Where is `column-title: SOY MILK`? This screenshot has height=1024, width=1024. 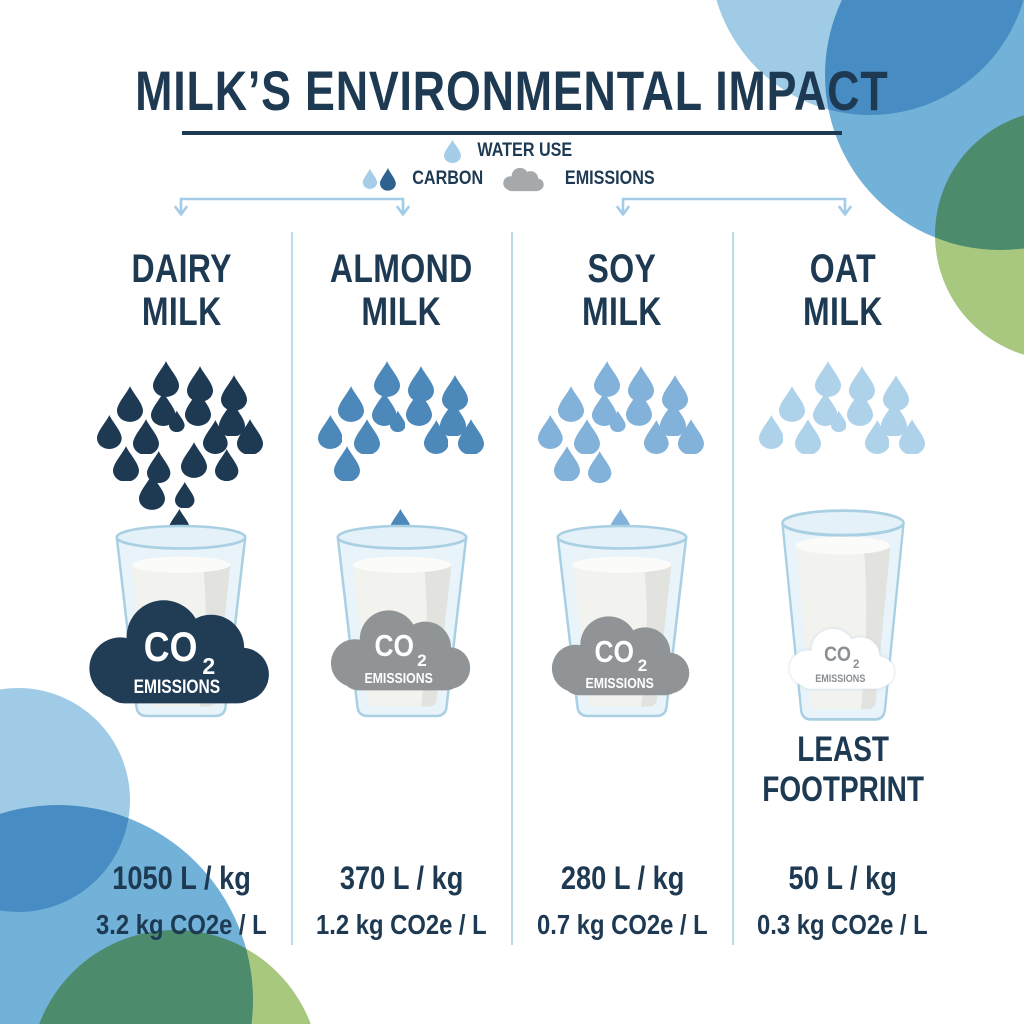
column-title: SOY MILK is located at coordinates (622, 291).